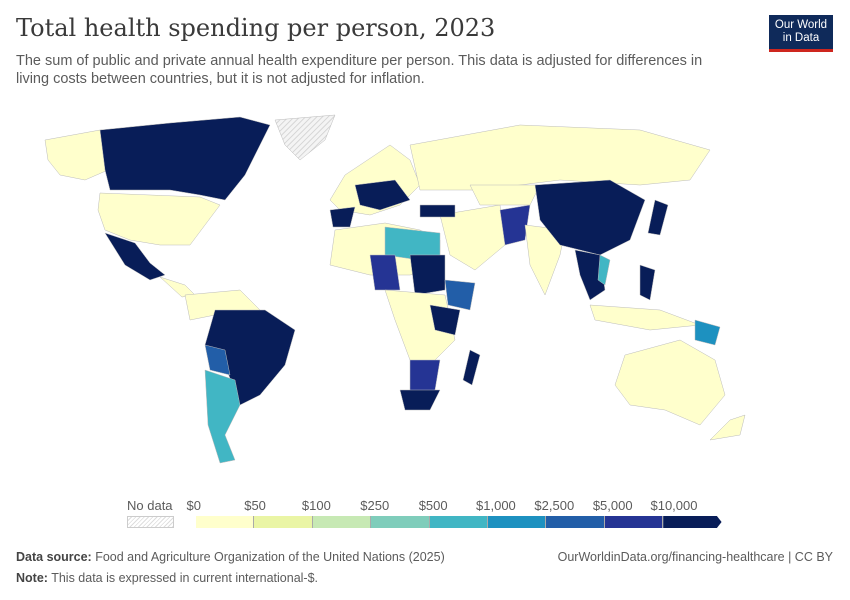  What do you see at coordinates (54, 557) in the screenshot?
I see `source-label: Data source:` at bounding box center [54, 557].